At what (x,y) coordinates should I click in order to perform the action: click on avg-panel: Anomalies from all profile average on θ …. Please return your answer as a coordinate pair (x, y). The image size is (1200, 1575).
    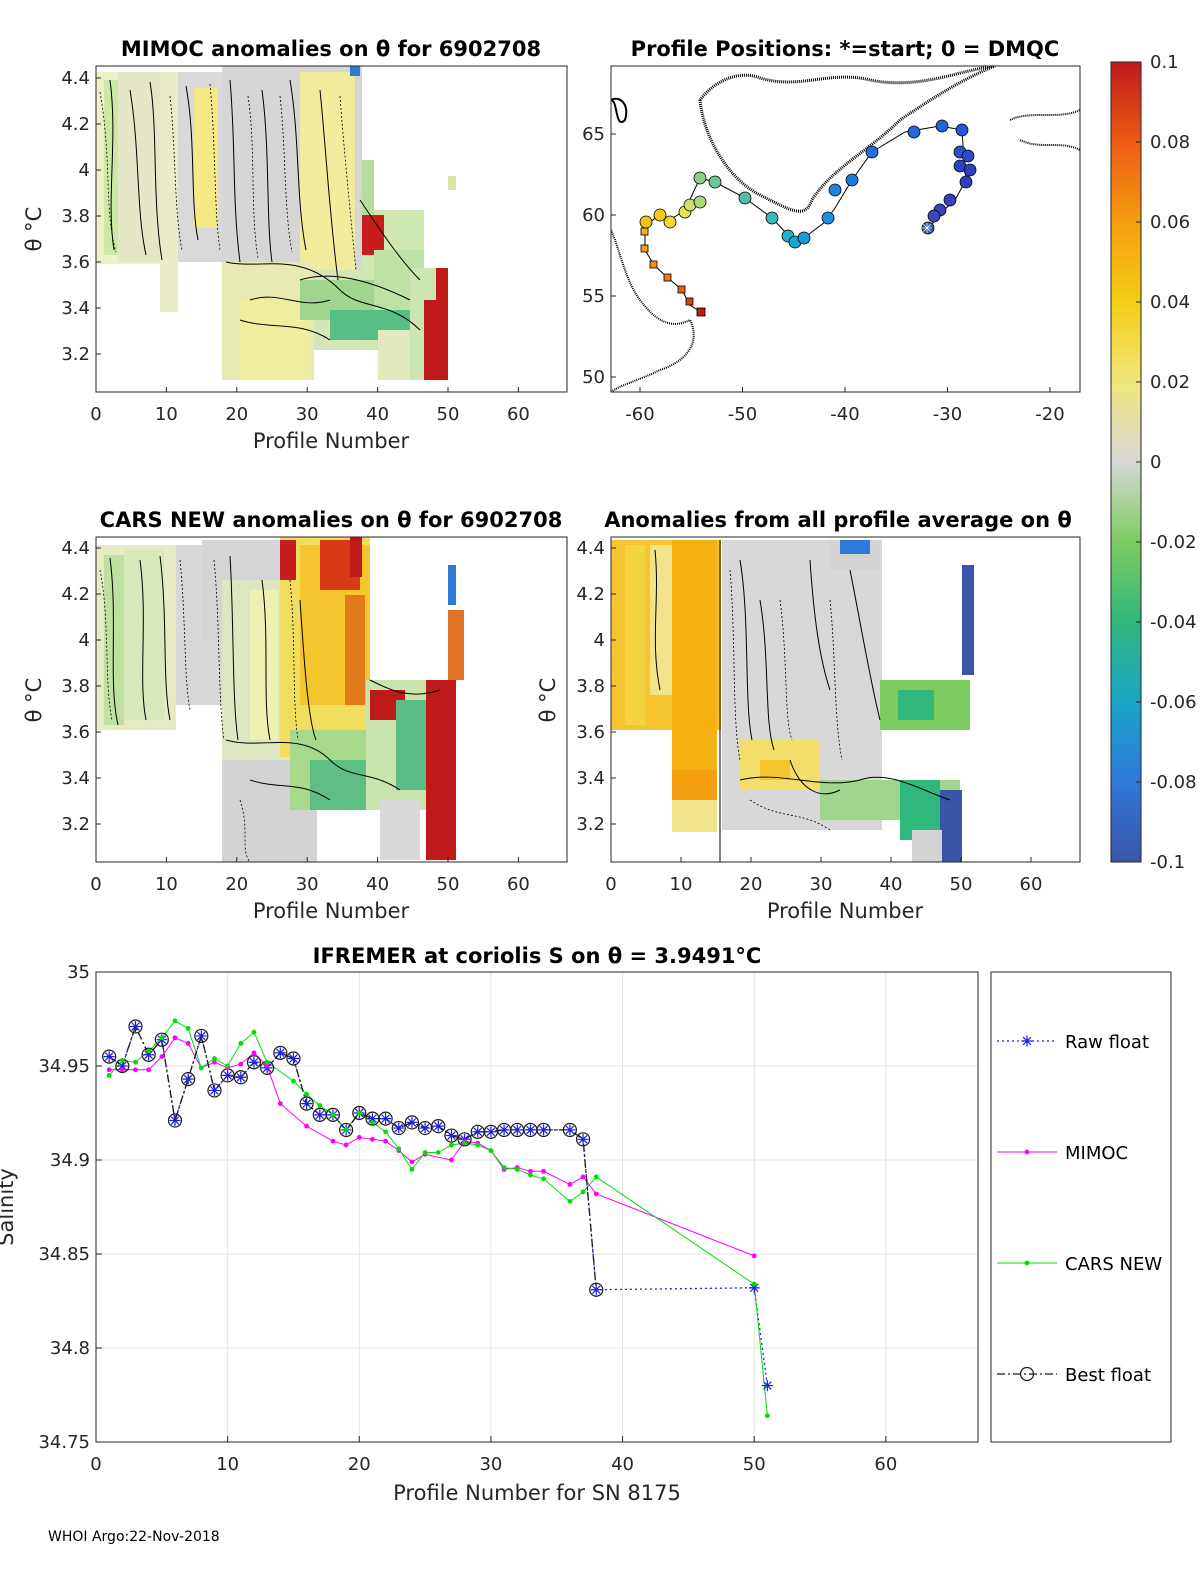
    Looking at the image, I should click on (808, 715).